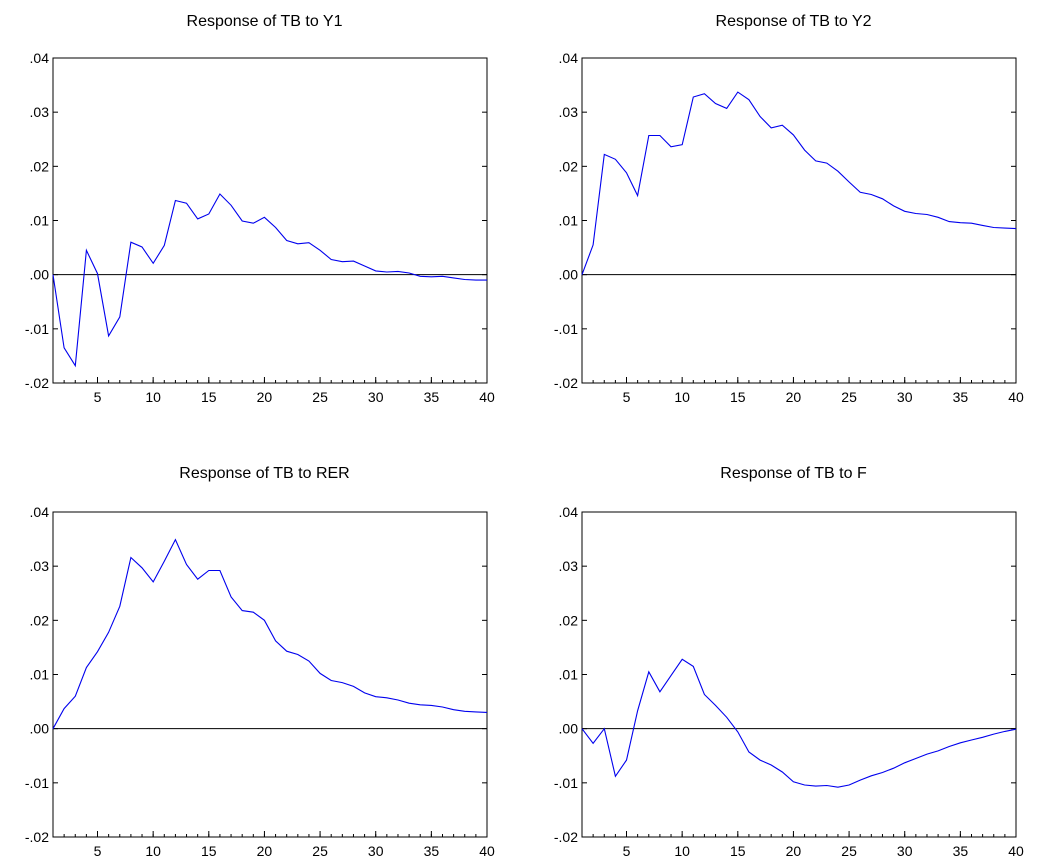 This screenshot has height=865, width=1058. What do you see at coordinates (264, 21) in the screenshot?
I see `chart-title: Response of TB to Y1` at bounding box center [264, 21].